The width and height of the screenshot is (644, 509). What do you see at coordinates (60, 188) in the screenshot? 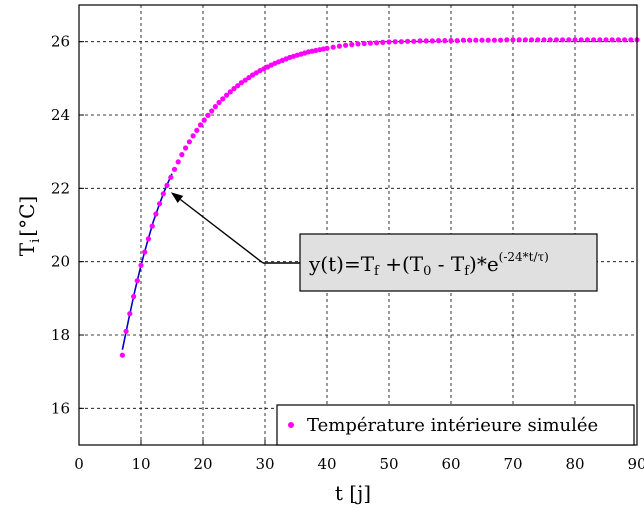
I see `y-tick-label: 22` at bounding box center [60, 188].